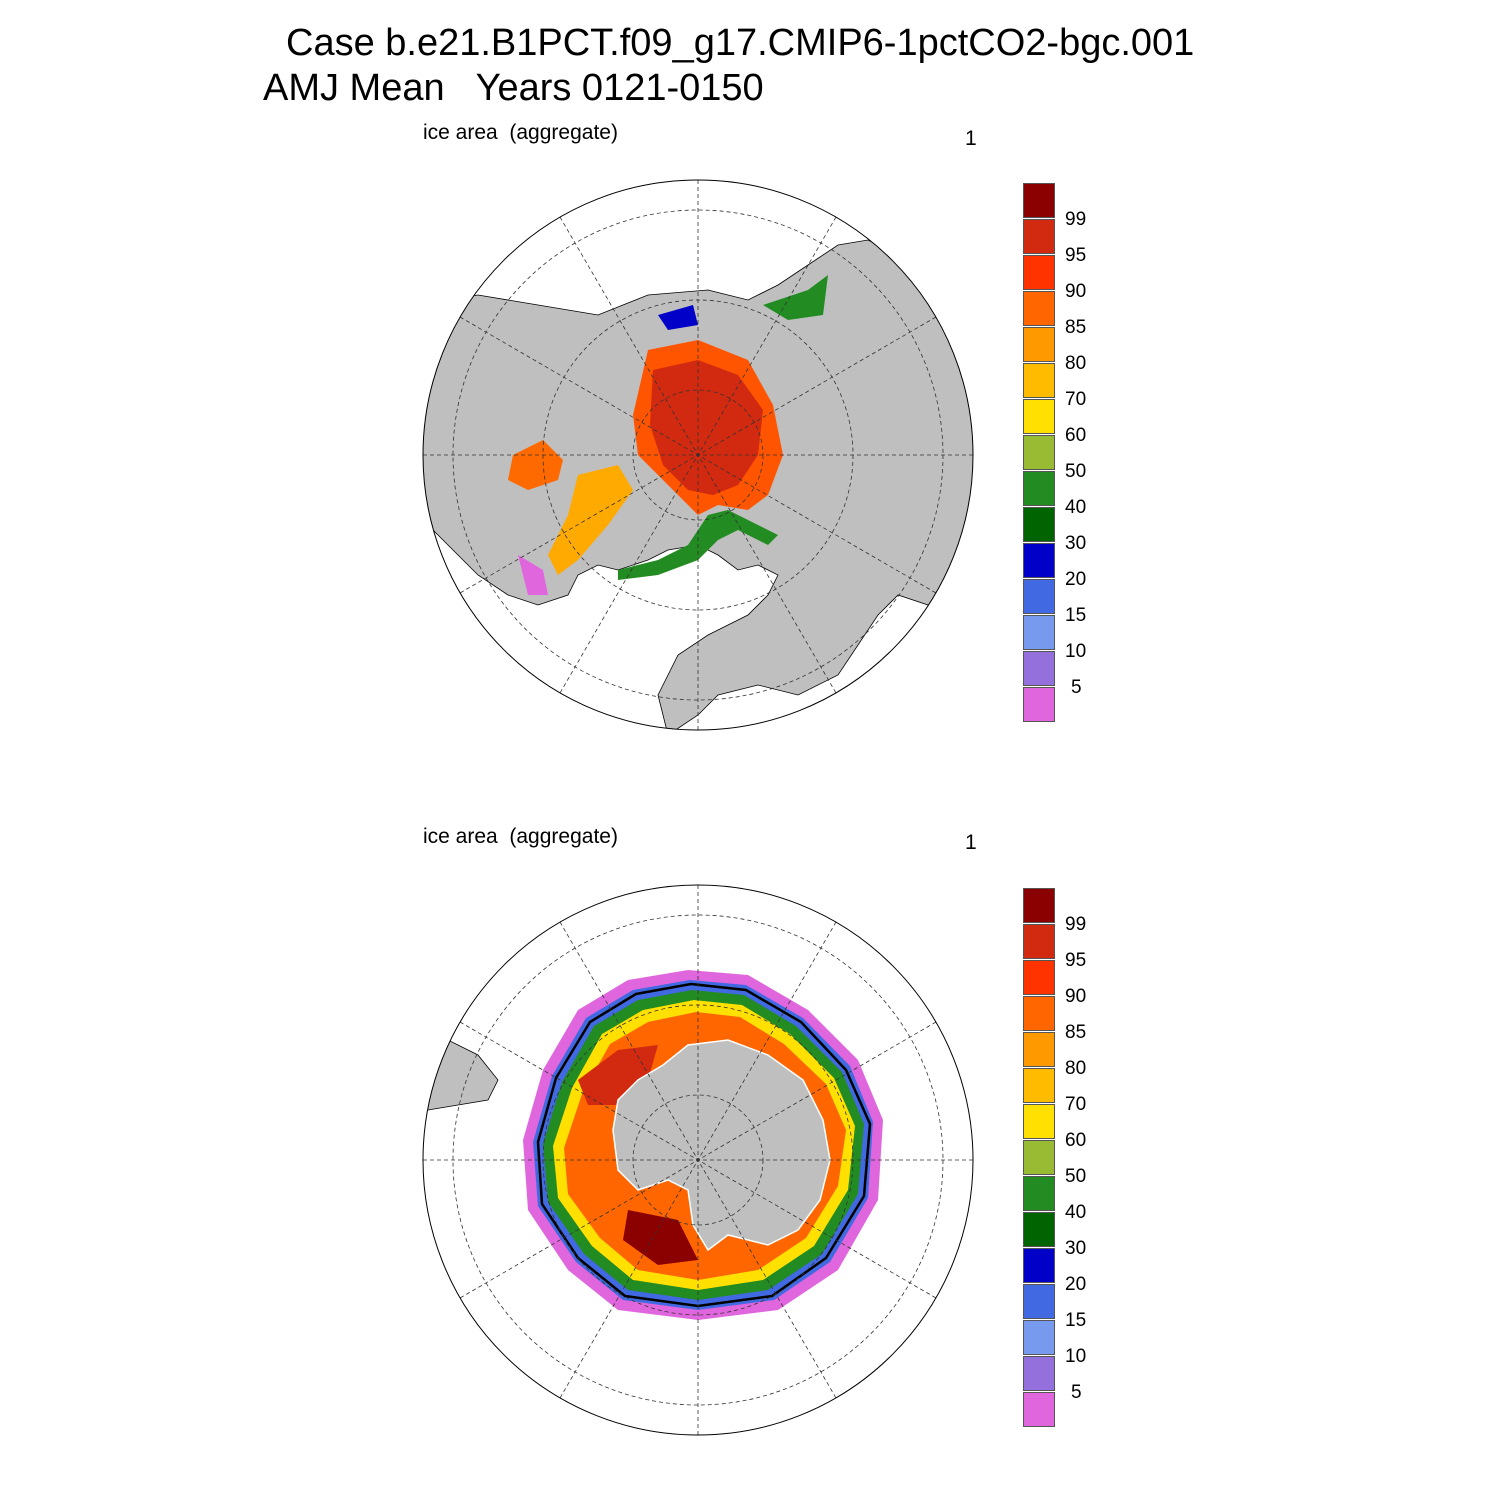  What do you see at coordinates (971, 842) in the screenshot?
I see `south-panel-number: 1` at bounding box center [971, 842].